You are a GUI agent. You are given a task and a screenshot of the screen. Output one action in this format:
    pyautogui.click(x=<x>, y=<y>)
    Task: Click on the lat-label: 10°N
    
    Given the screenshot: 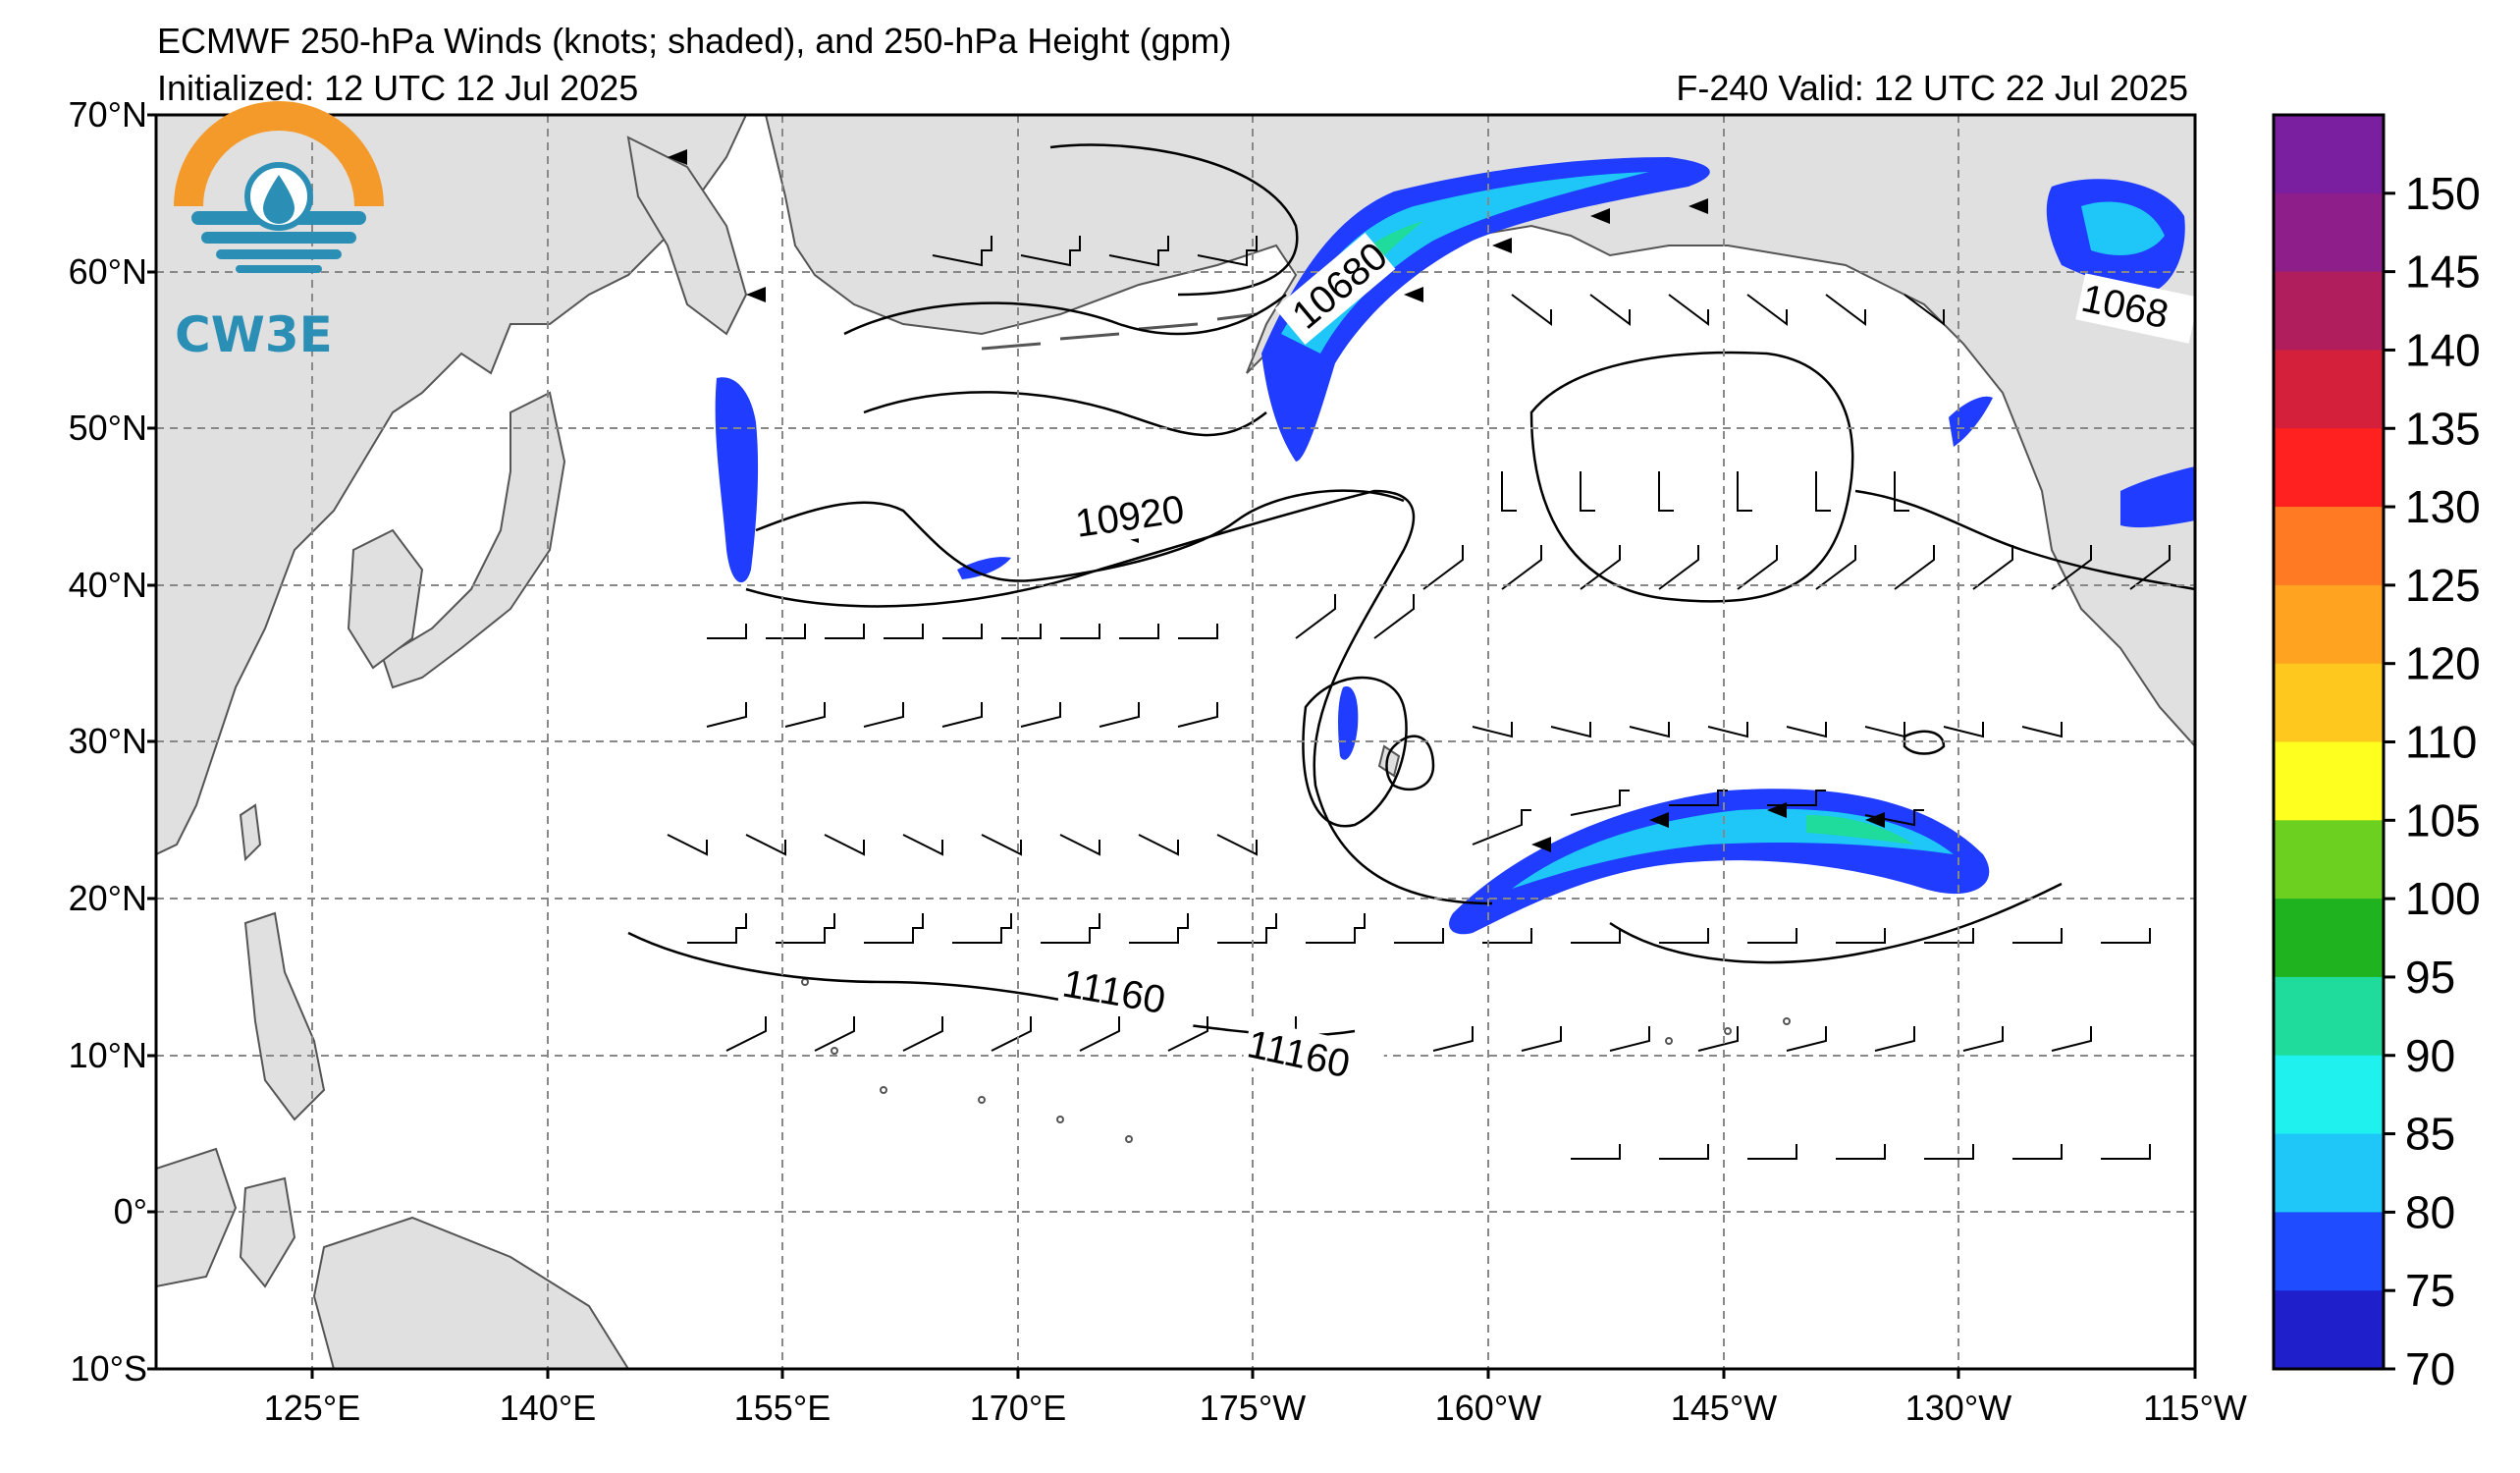 What is the action you would take?
    pyautogui.click(x=108, y=1055)
    